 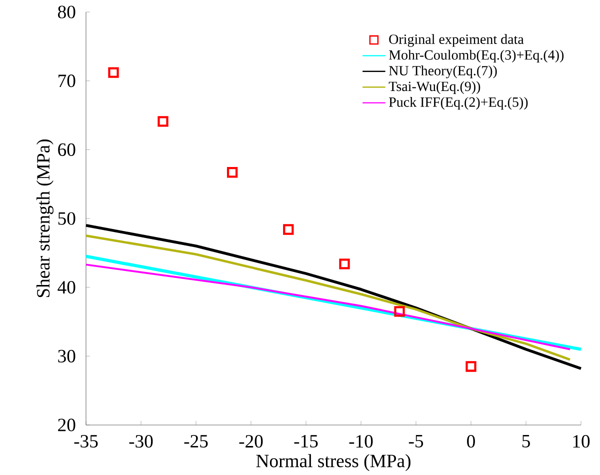 What do you see at coordinates (67, 80) in the screenshot?
I see `y-tick-label: 70` at bounding box center [67, 80].